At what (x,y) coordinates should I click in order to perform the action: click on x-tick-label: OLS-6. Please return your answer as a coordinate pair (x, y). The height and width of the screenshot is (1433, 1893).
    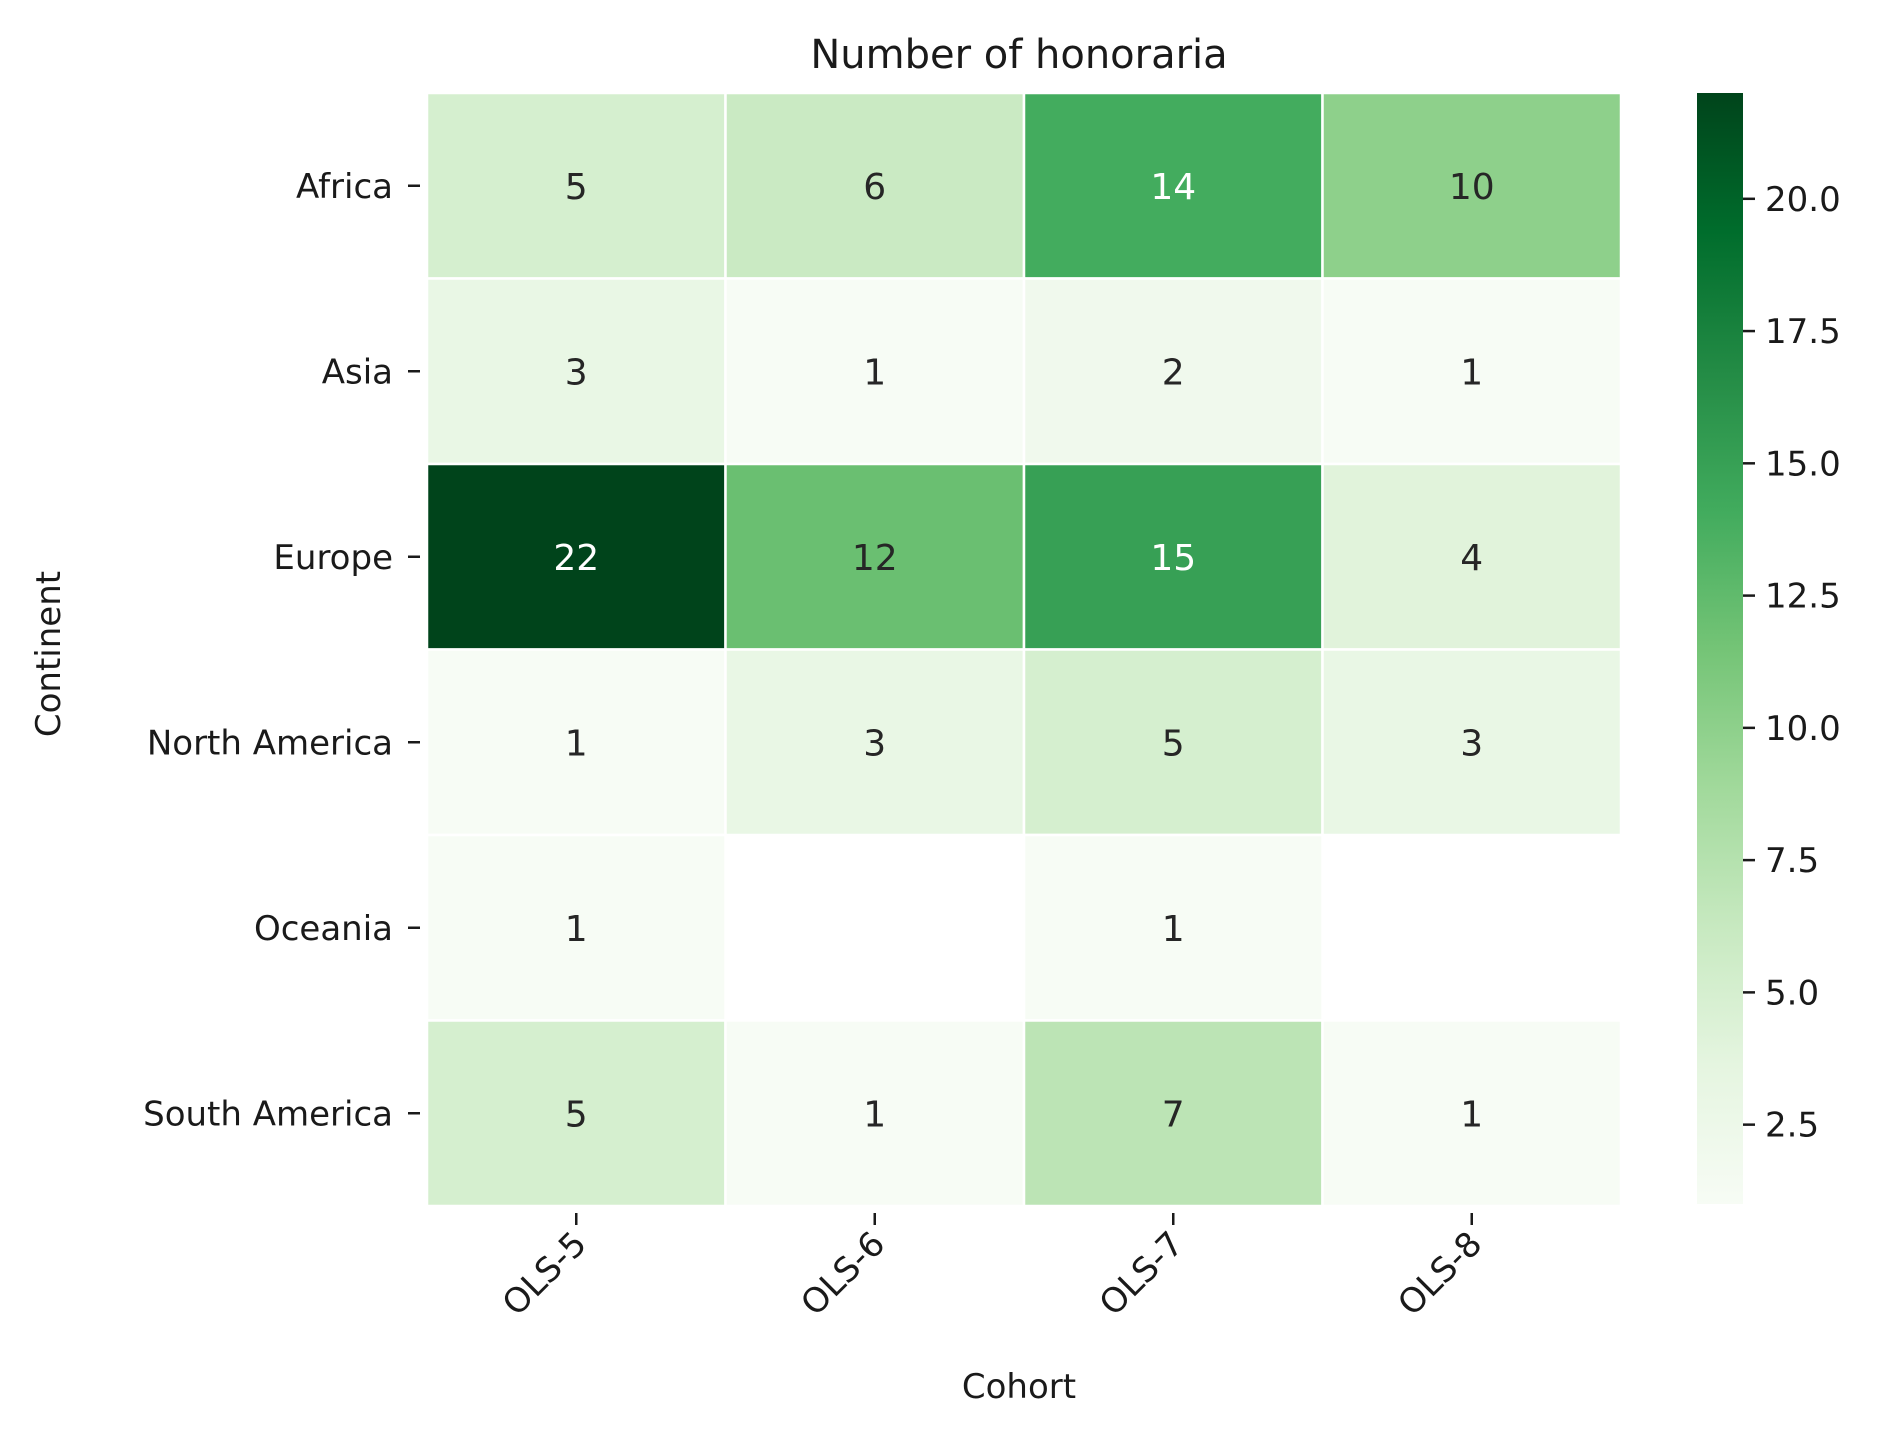
    Looking at the image, I should click on (843, 1274).